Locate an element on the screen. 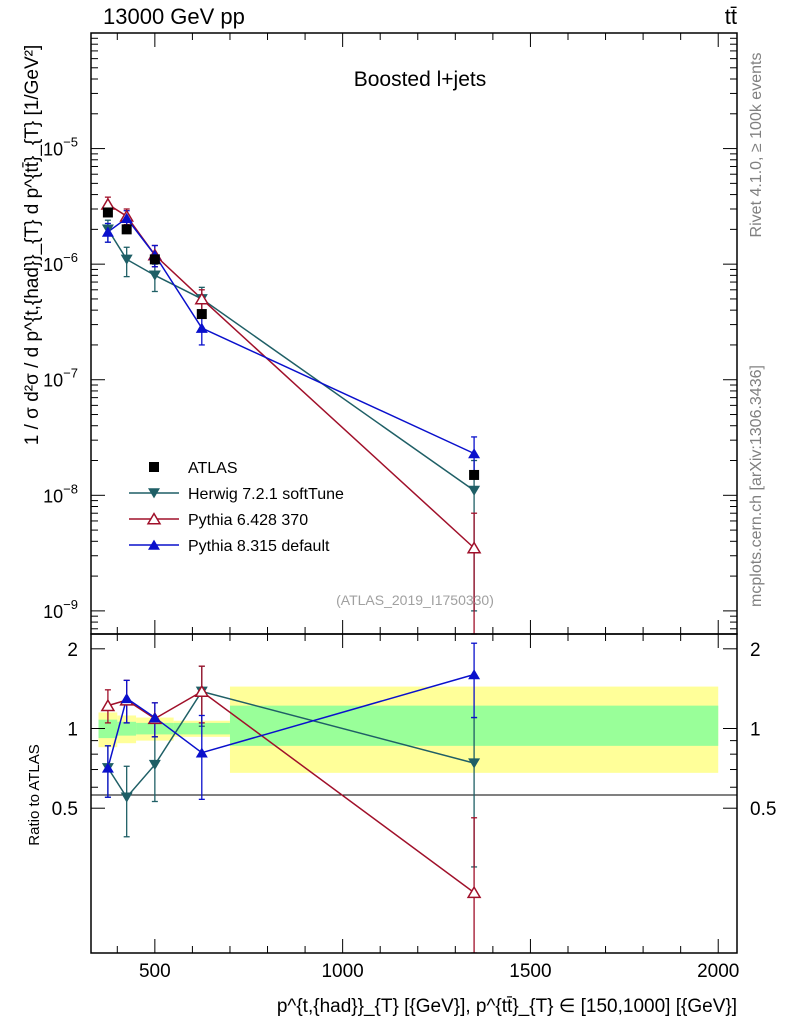 The image size is (786, 1024). analysis-watermark: (ATLAS_2019_I1750330) is located at coordinates (415, 600).